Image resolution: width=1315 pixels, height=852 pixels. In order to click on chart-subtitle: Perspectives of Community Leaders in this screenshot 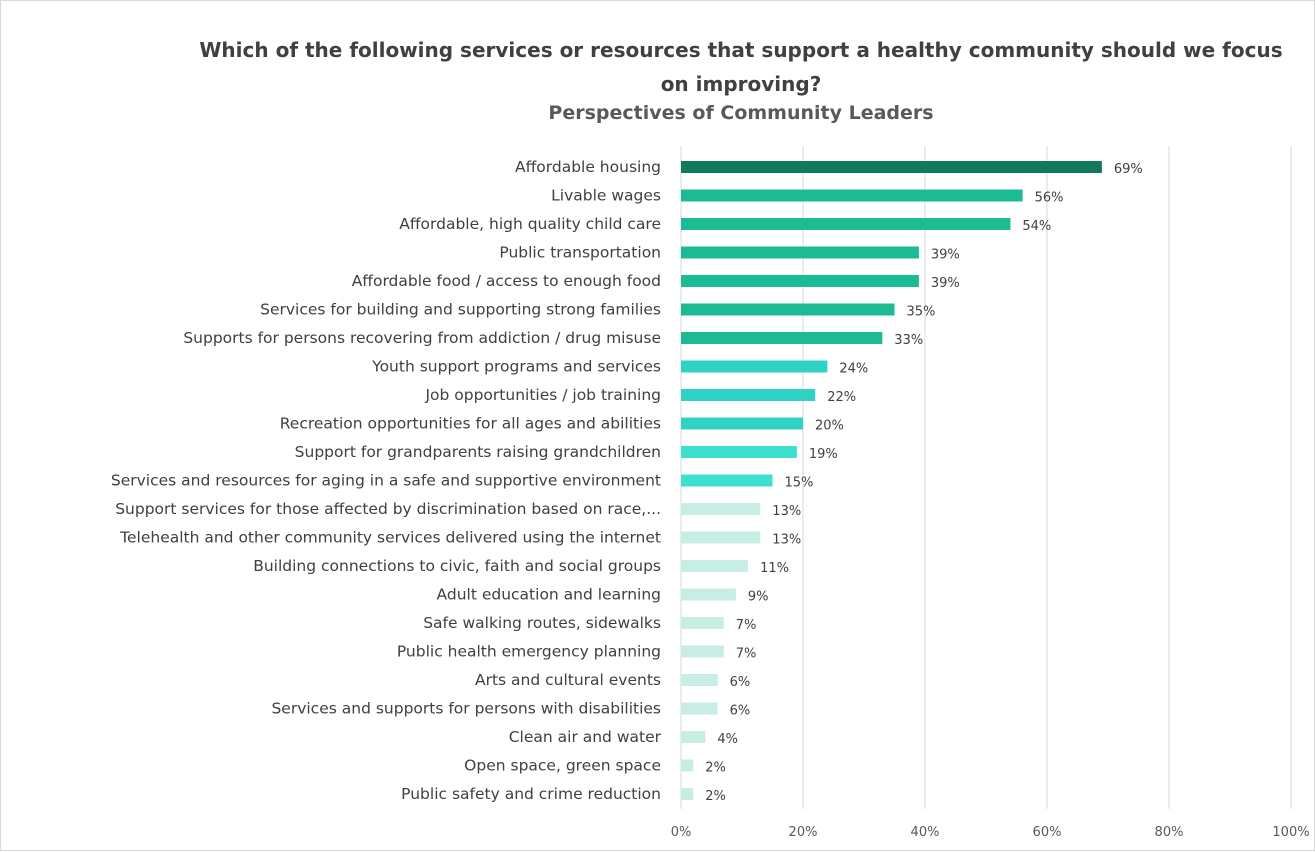, I will do `click(741, 113)`.